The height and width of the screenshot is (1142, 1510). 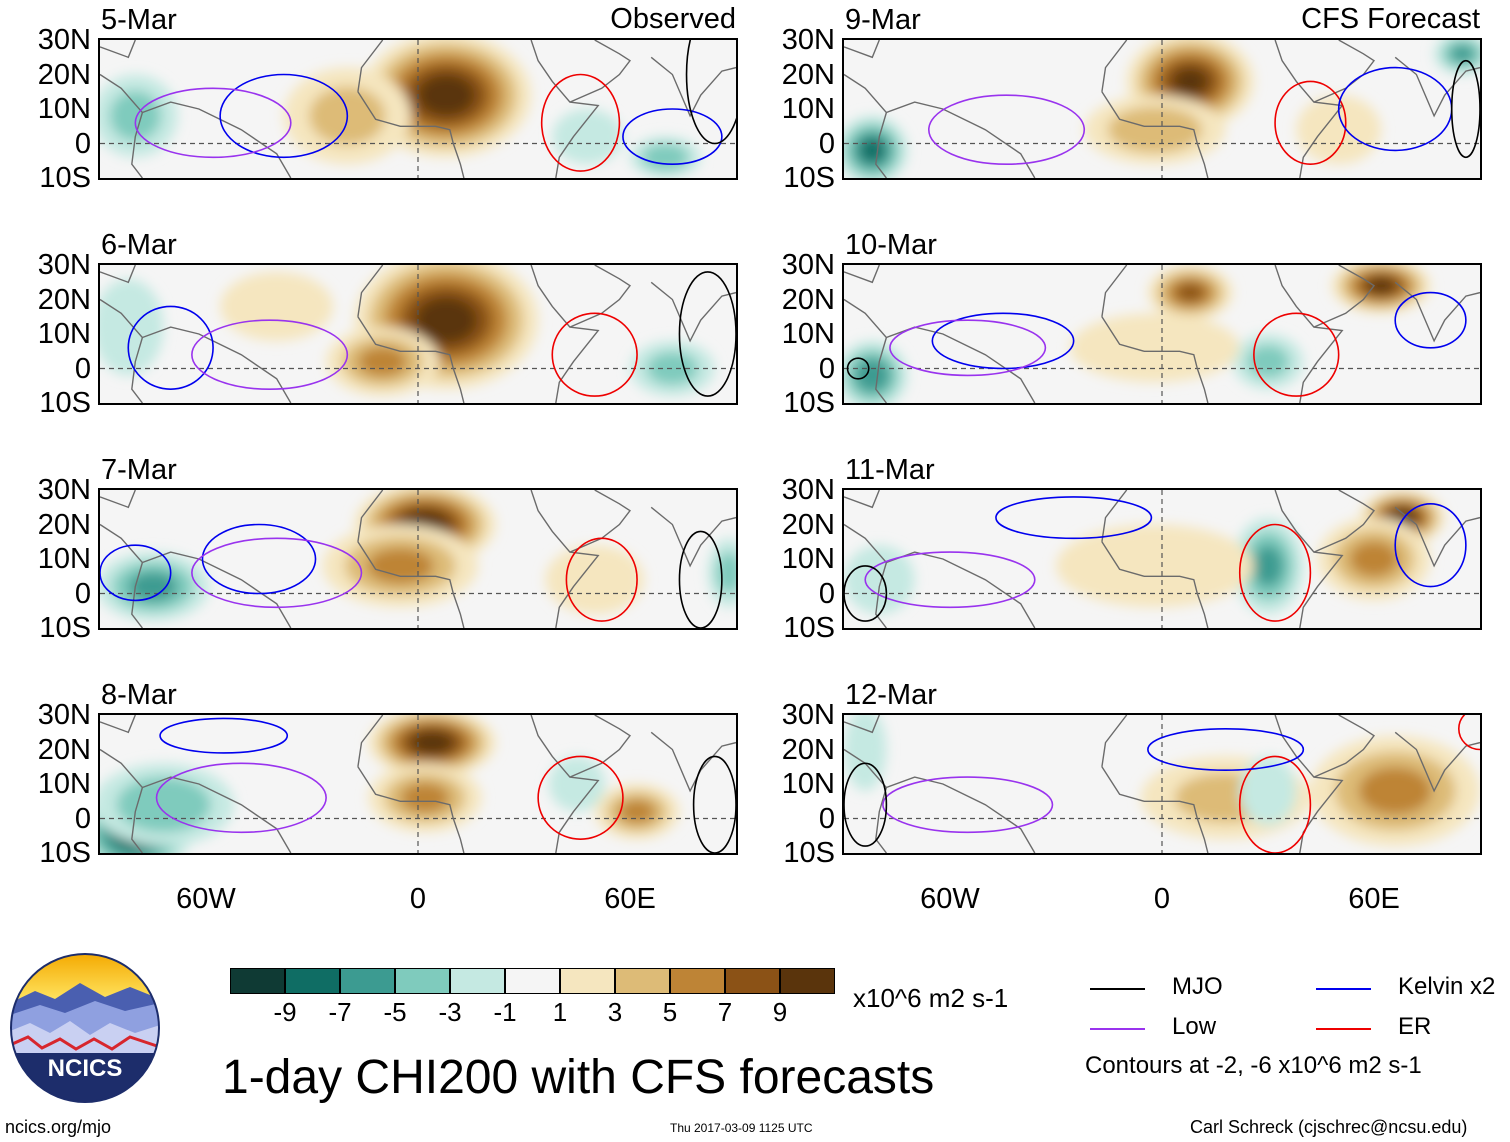 I want to click on colorbar-label: -5, so click(x=395, y=1012).